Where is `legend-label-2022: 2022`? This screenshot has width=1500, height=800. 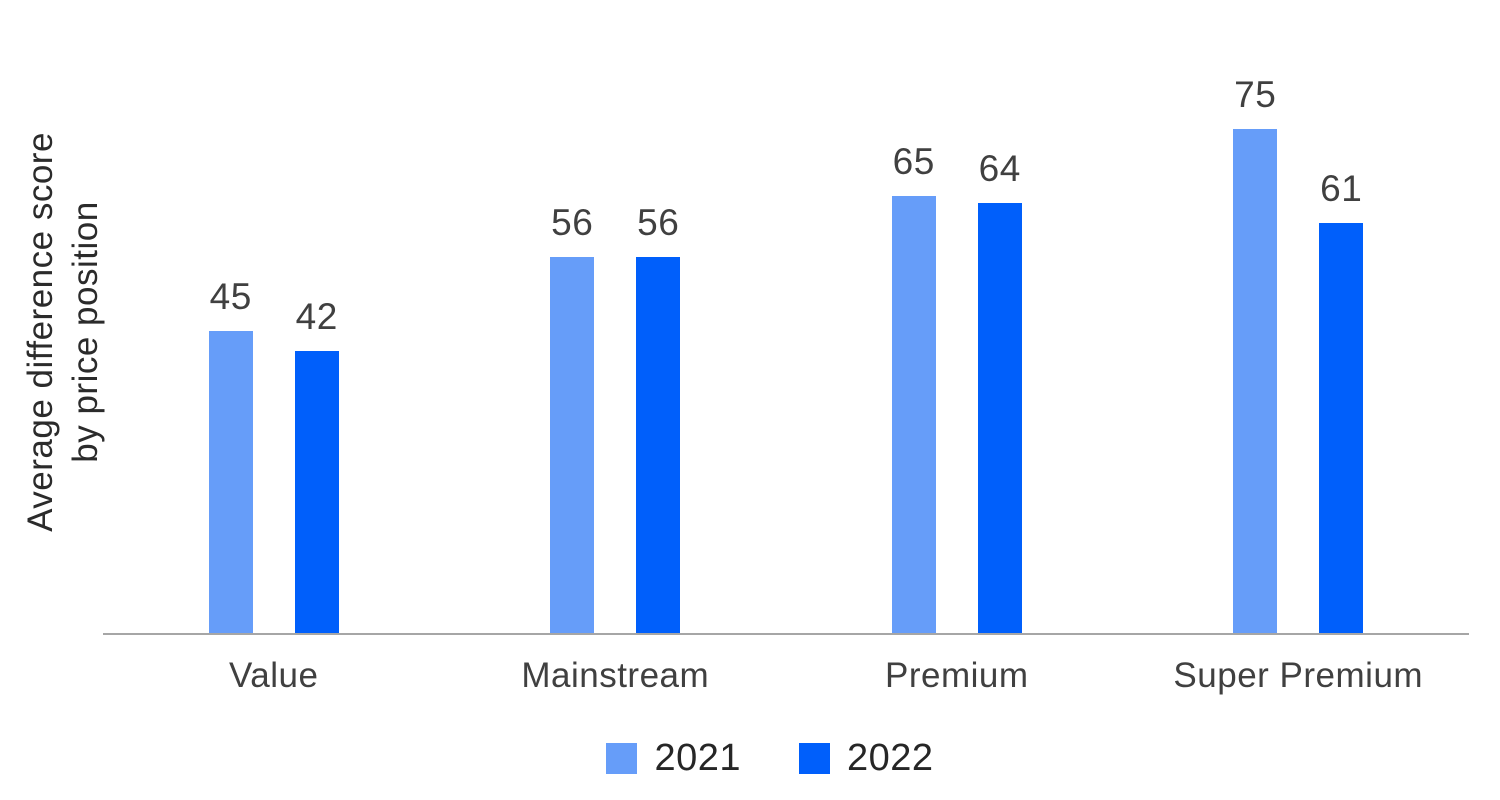
legend-label-2022: 2022 is located at coordinates (890, 758).